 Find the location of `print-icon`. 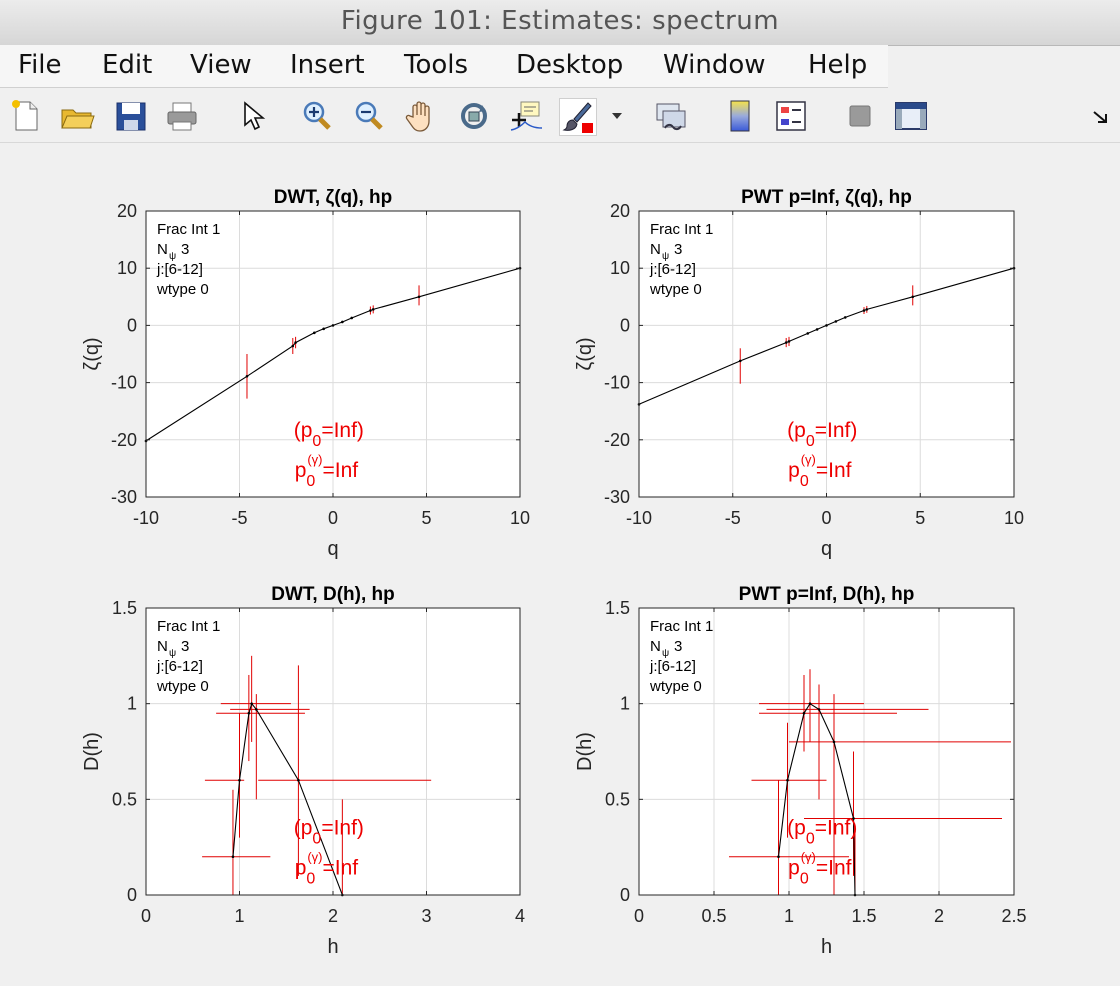

print-icon is located at coordinates (182, 116).